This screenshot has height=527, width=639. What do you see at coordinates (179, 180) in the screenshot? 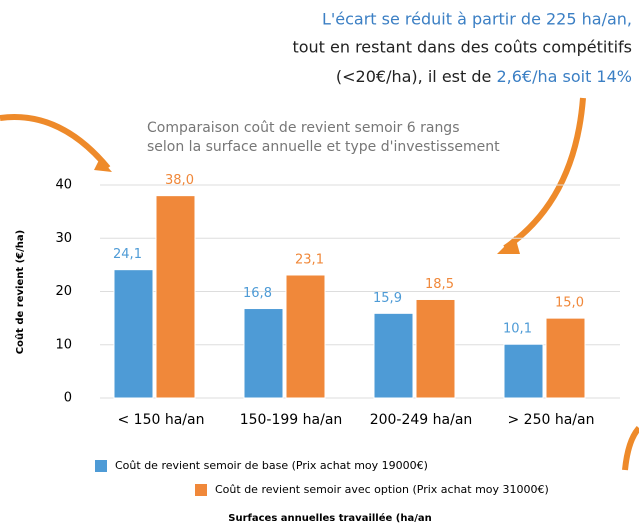
I see `value-label: 38,0` at bounding box center [179, 180].